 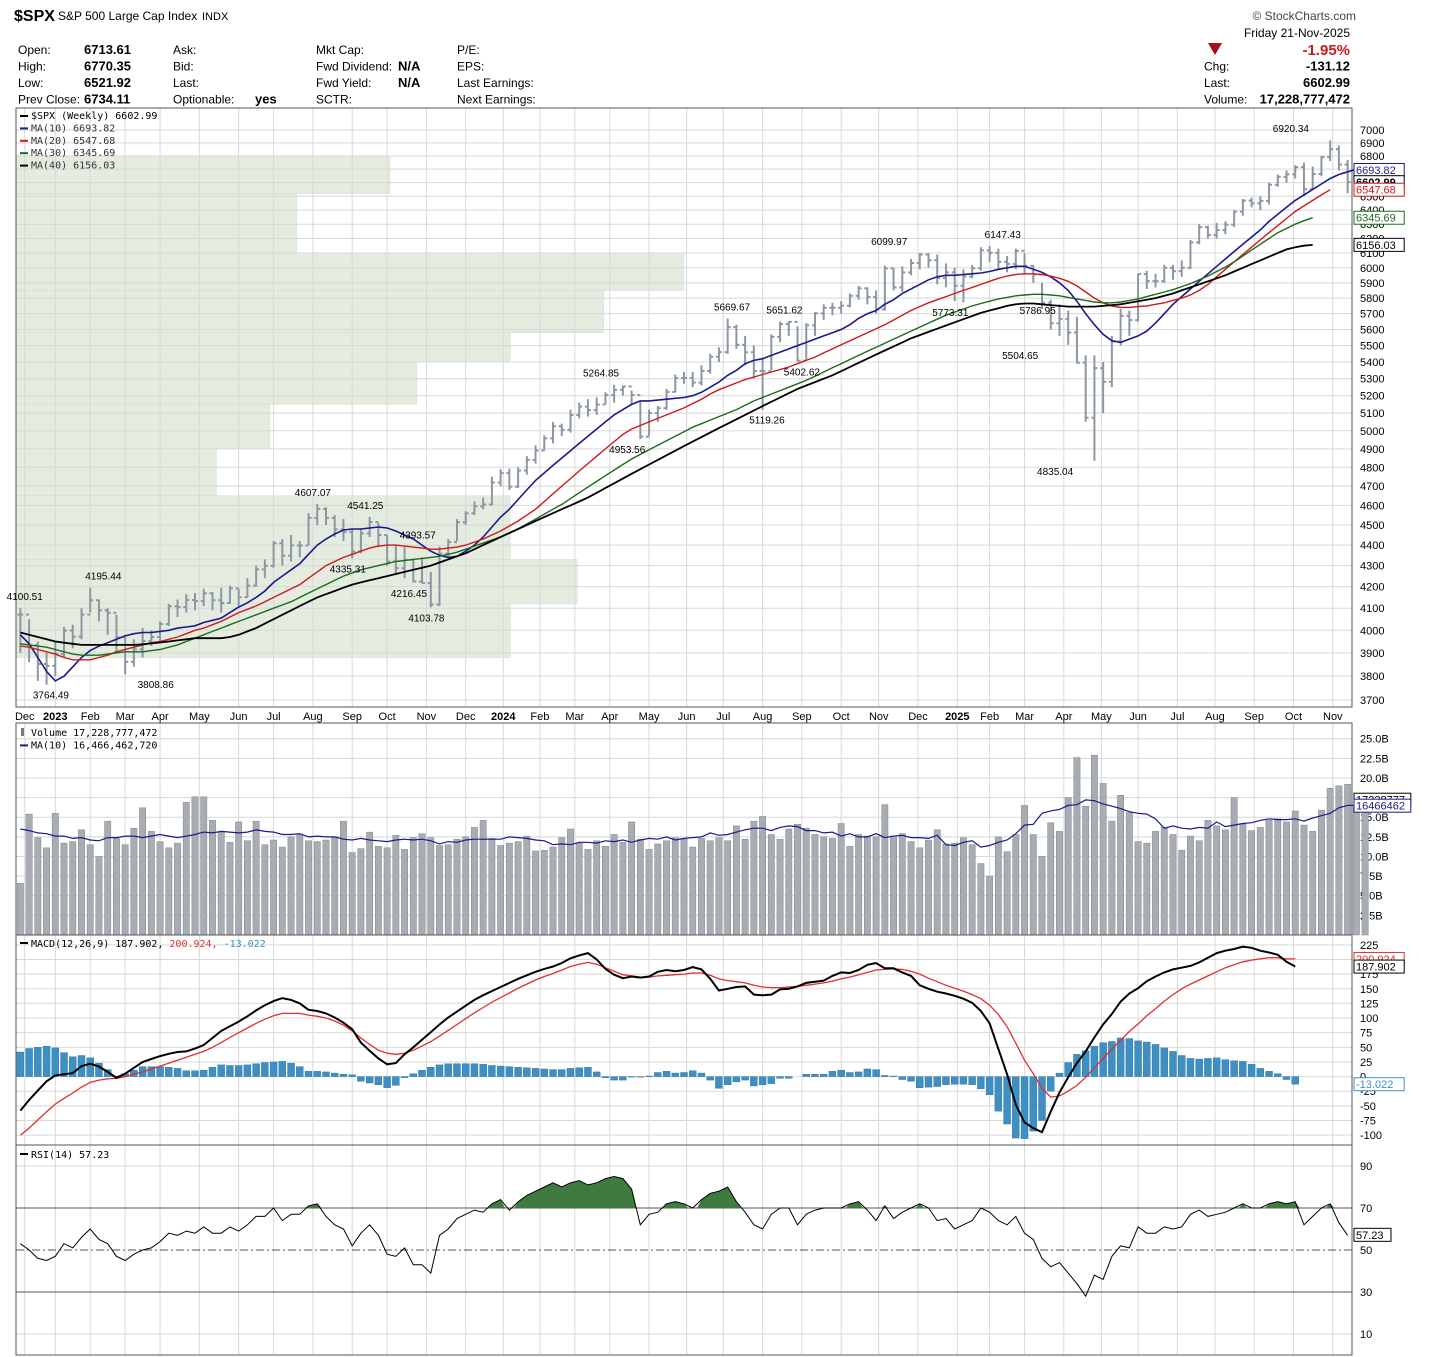 I want to click on x-tick-label: Jun, so click(x=1138, y=717).